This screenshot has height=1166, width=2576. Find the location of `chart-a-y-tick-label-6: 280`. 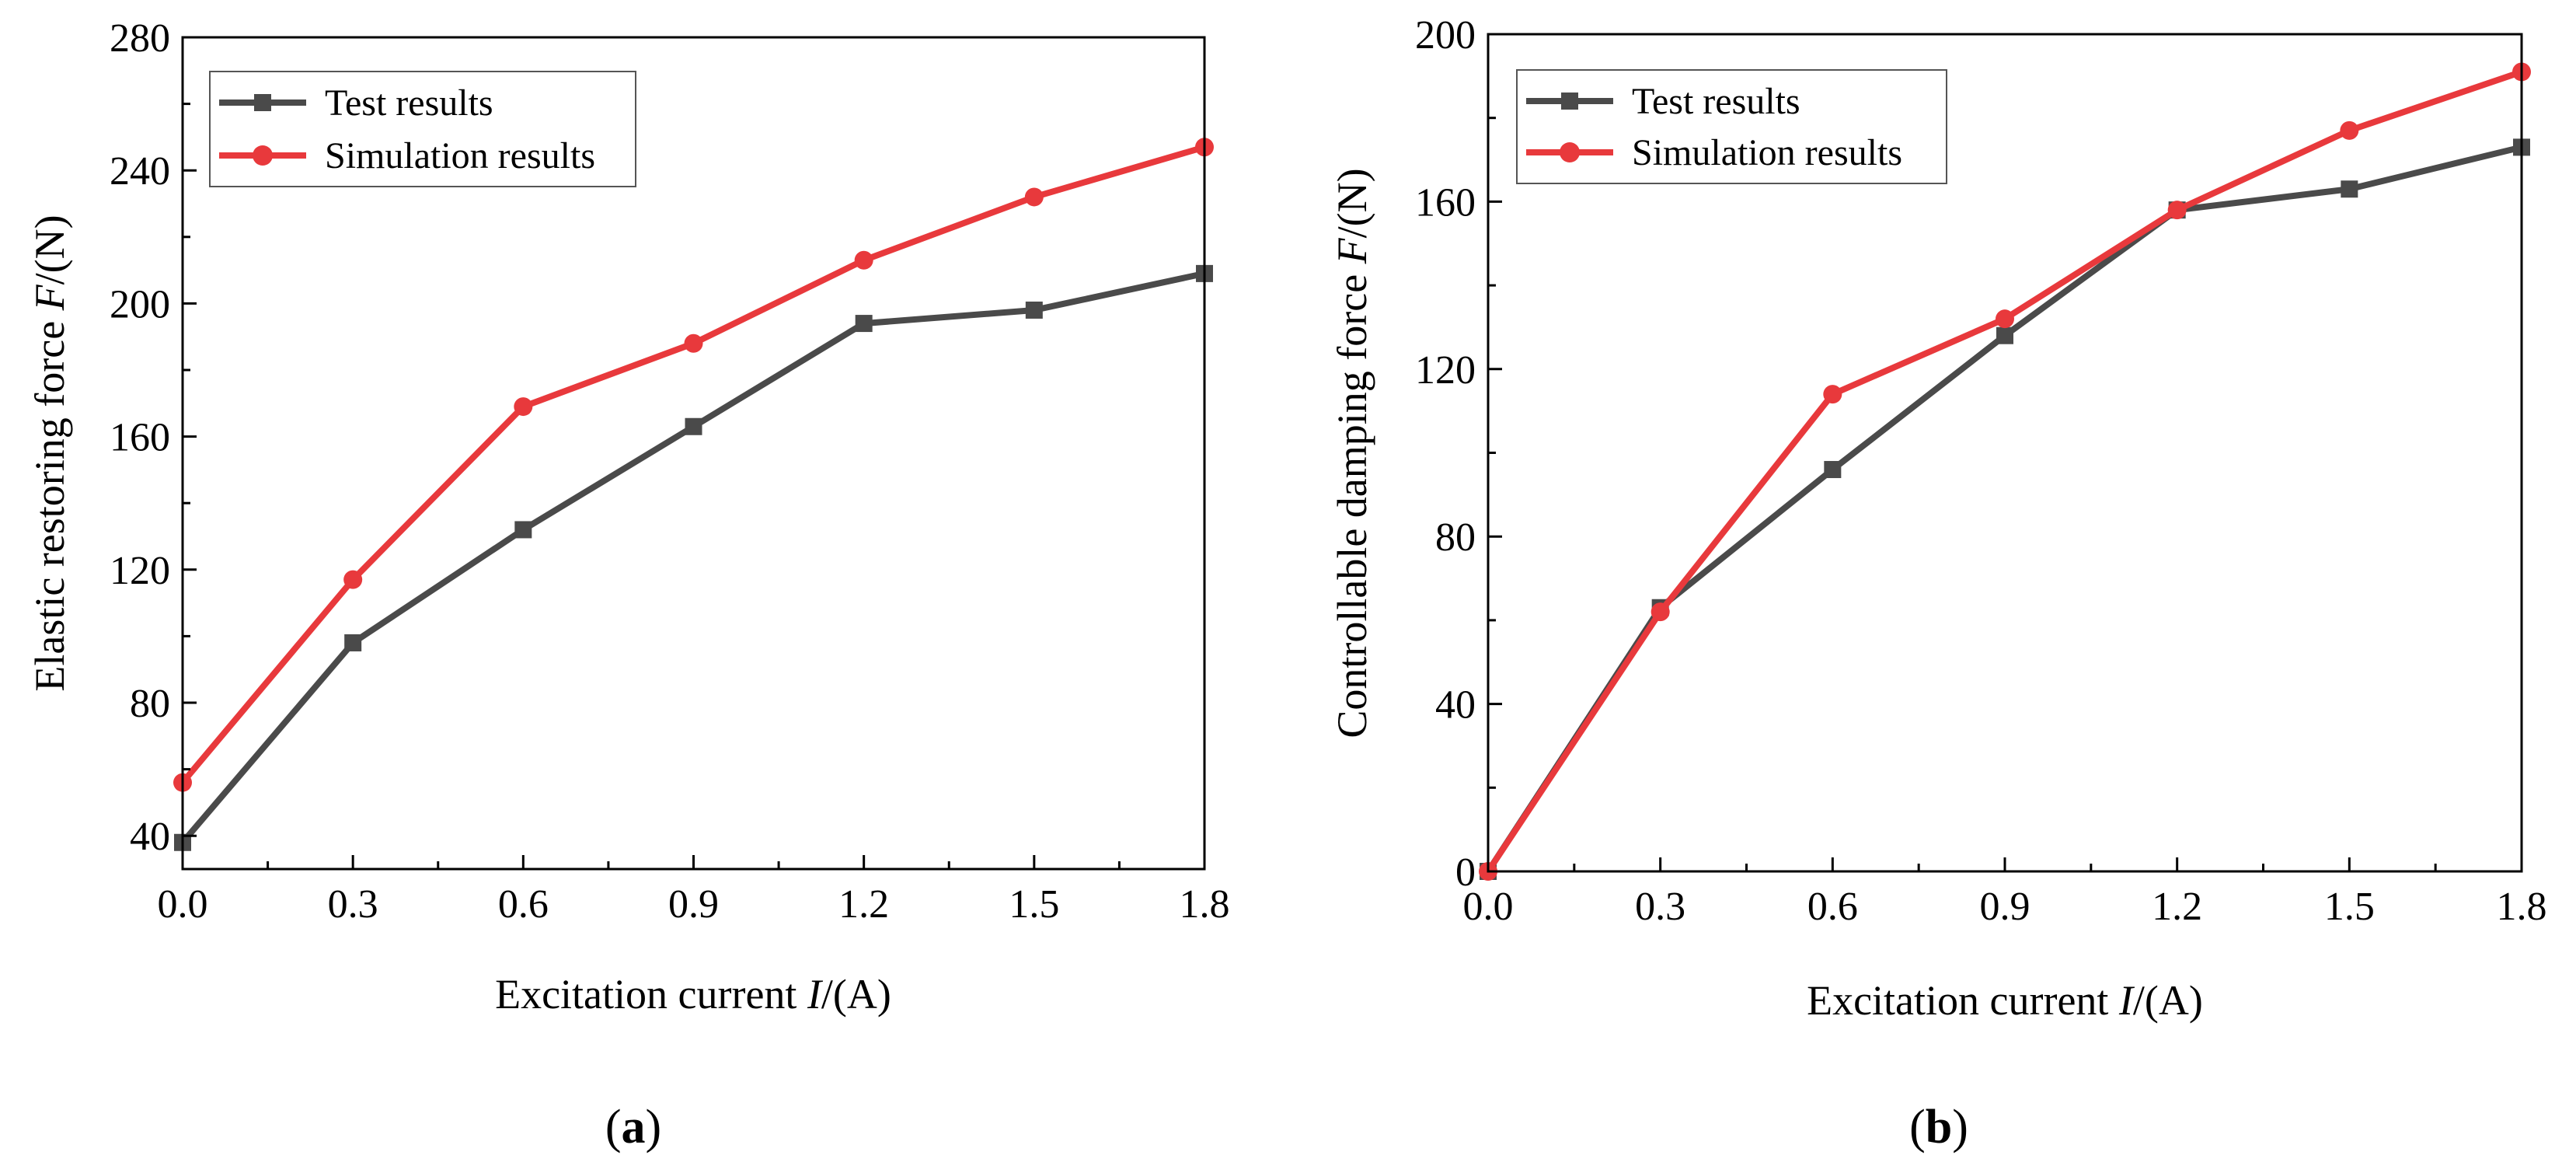

chart-a-y-tick-label-6: 280 is located at coordinates (140, 38).